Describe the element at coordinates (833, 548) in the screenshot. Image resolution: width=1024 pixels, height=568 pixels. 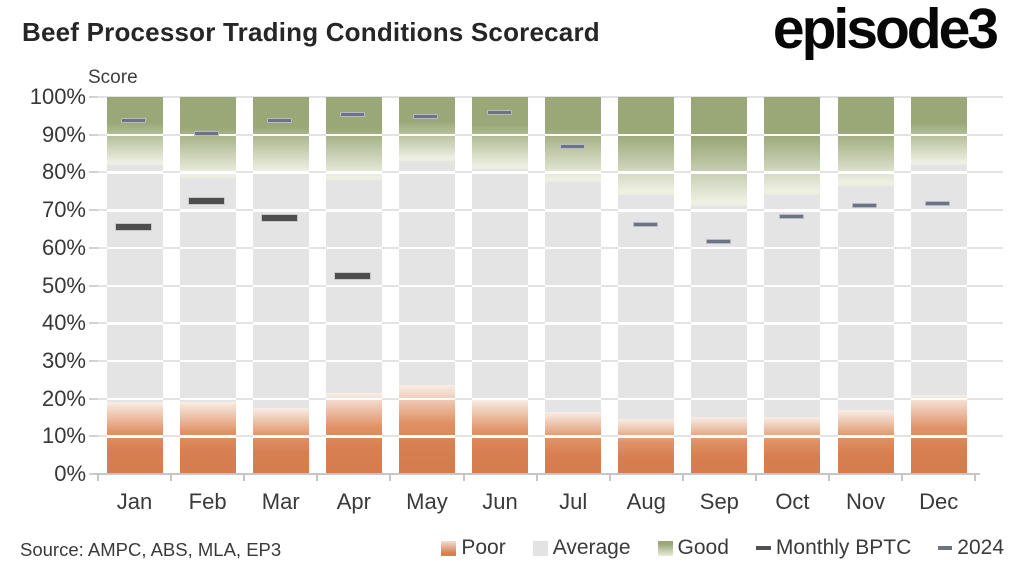
I see `legend-item-monthly-bptc: Monthly BPTC` at that location.